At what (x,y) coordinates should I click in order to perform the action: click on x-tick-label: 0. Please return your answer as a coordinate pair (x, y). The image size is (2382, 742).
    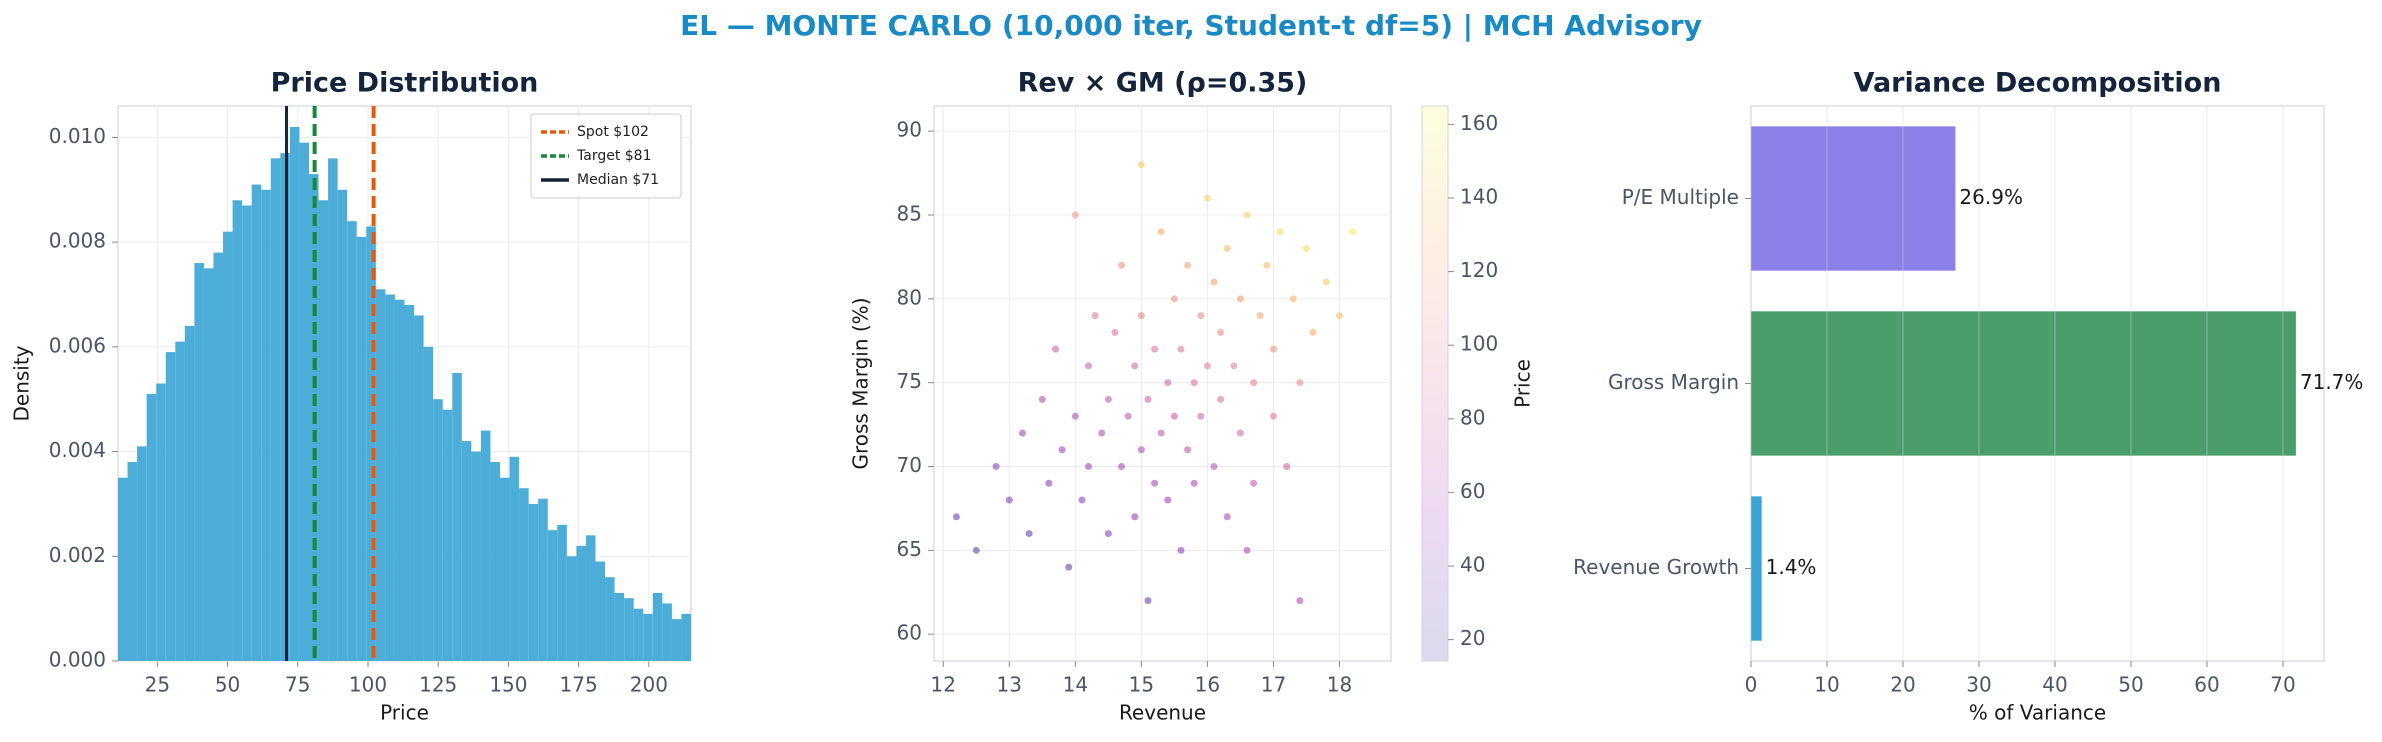
    Looking at the image, I should click on (1751, 685).